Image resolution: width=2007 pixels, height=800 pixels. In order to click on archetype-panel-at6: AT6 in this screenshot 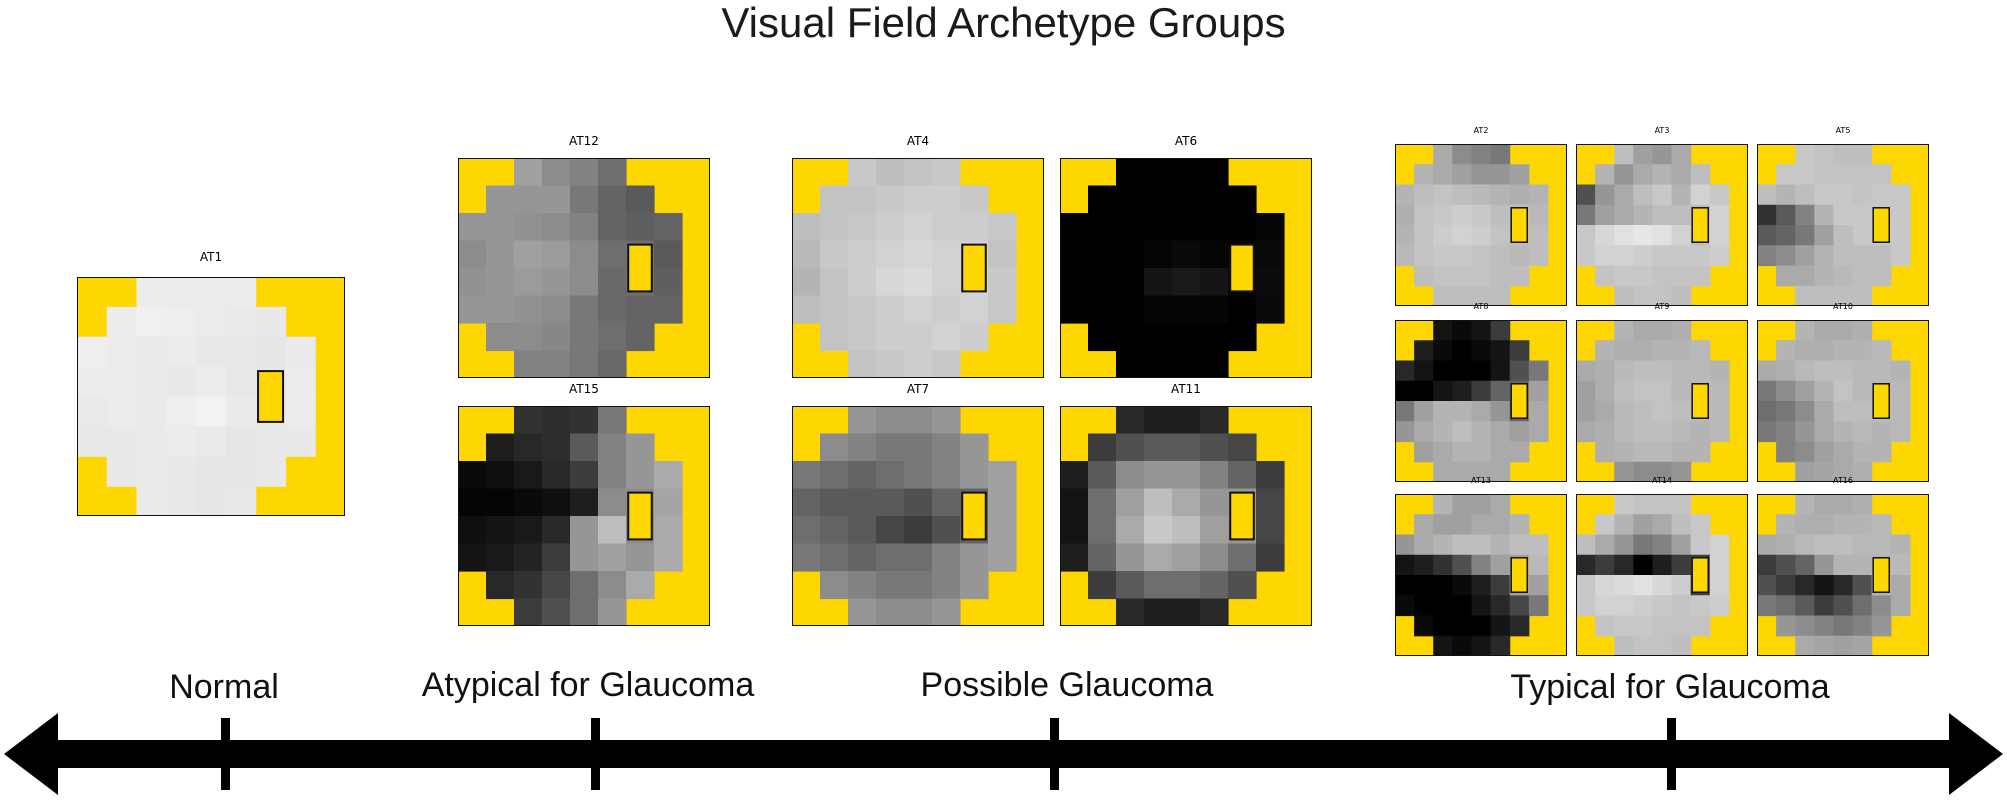, I will do `click(1186, 256)`.